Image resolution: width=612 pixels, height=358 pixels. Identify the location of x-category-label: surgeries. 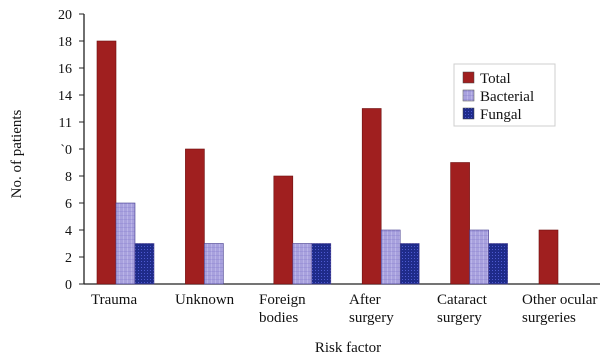
(549, 318).